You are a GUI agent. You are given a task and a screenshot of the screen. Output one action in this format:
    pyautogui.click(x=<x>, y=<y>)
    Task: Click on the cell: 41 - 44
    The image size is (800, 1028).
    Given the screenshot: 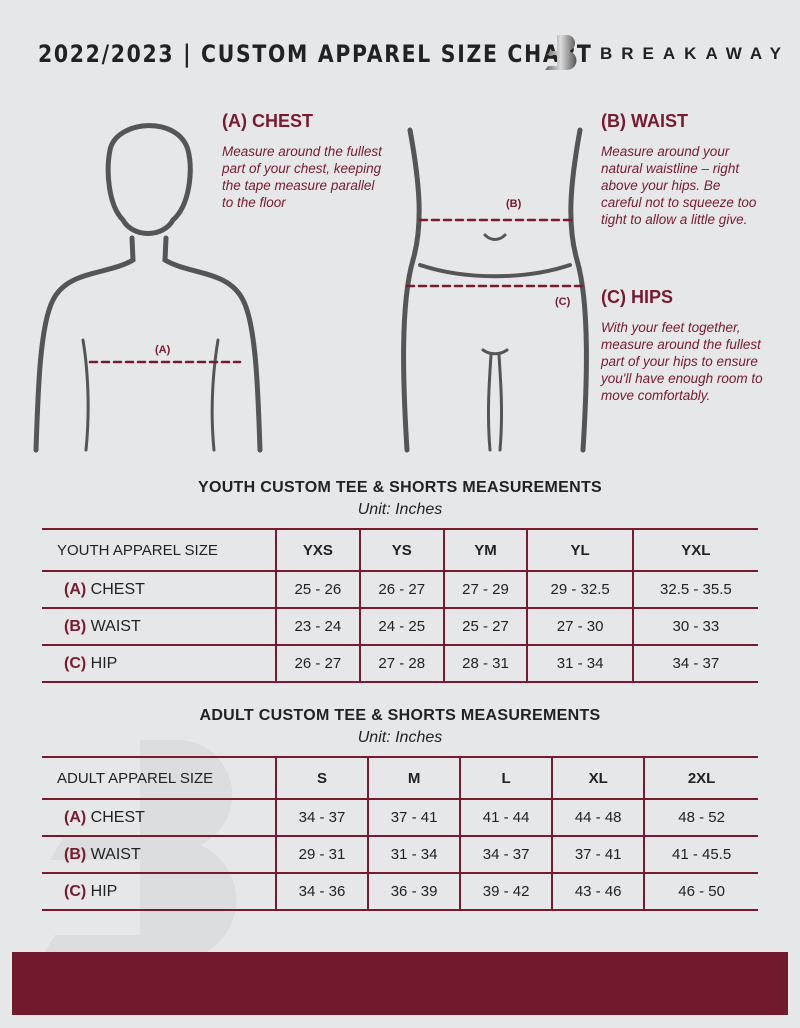 What is the action you would take?
    pyautogui.click(x=506, y=817)
    